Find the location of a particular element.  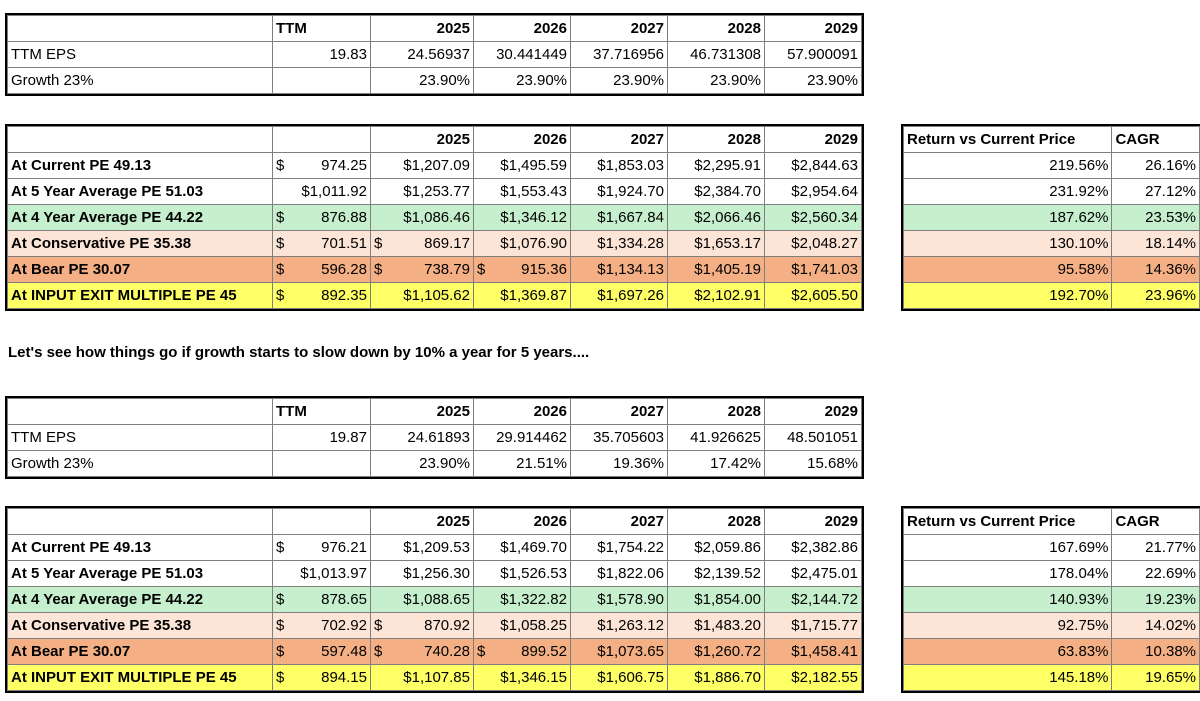

value-cell: $1,697.26 is located at coordinates (619, 295).